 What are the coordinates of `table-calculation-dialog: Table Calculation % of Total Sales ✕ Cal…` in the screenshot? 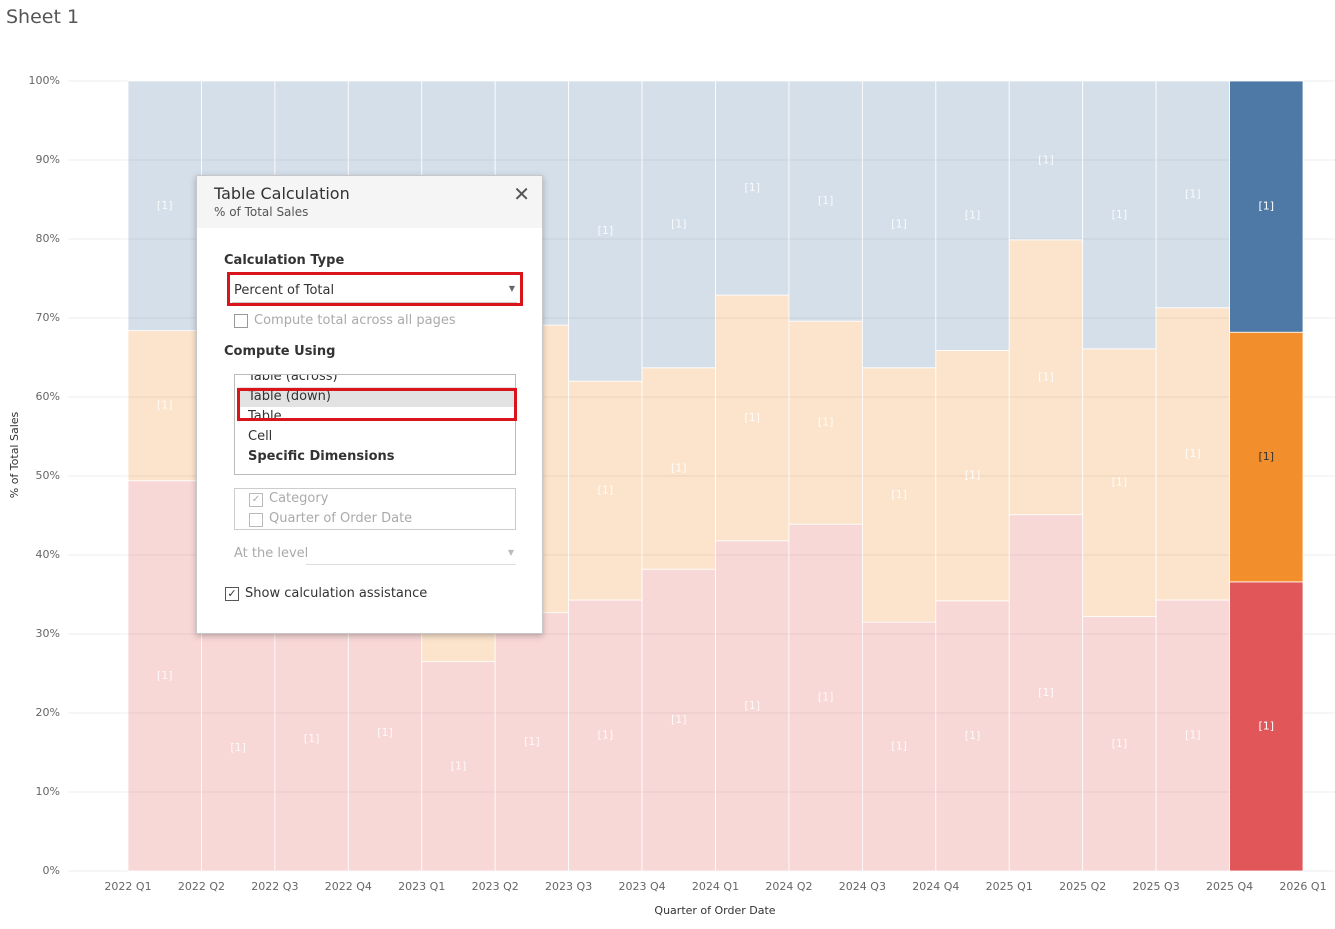 It's located at (369, 404).